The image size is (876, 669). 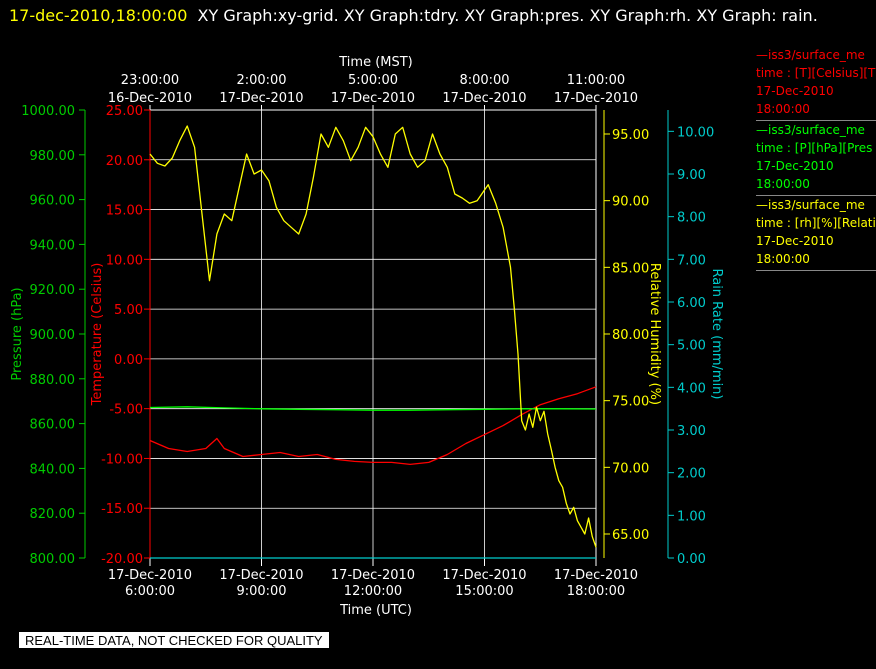 What do you see at coordinates (630, 468) in the screenshot?
I see `humidity-tick-label: 70.00` at bounding box center [630, 468].